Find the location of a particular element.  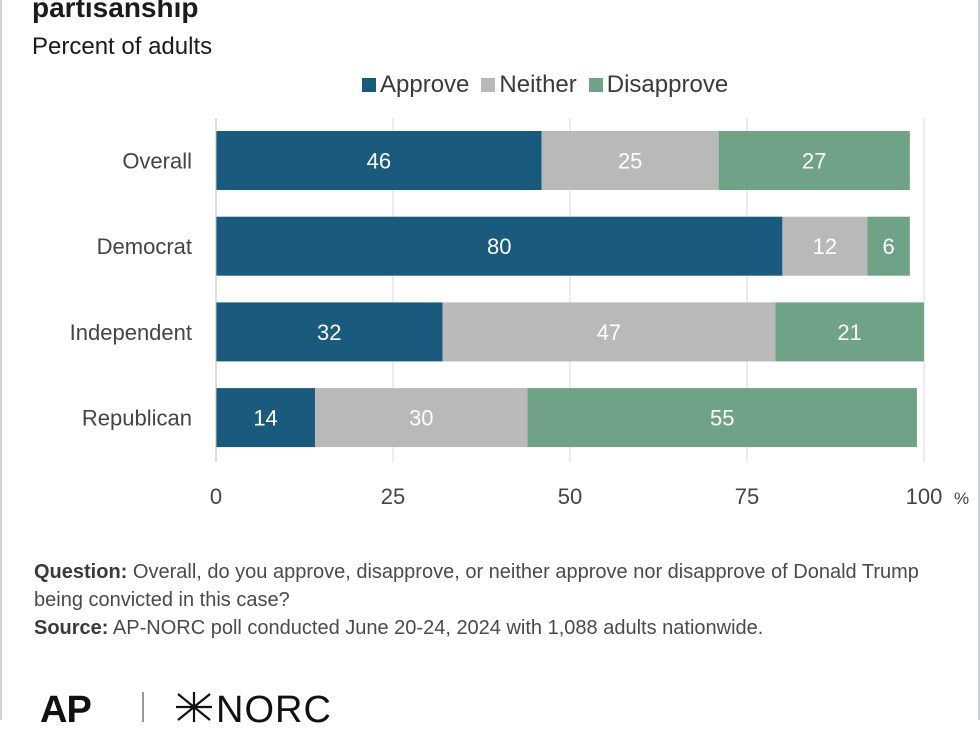

data-label-disapprove-democrat: 6 is located at coordinates (888, 246).